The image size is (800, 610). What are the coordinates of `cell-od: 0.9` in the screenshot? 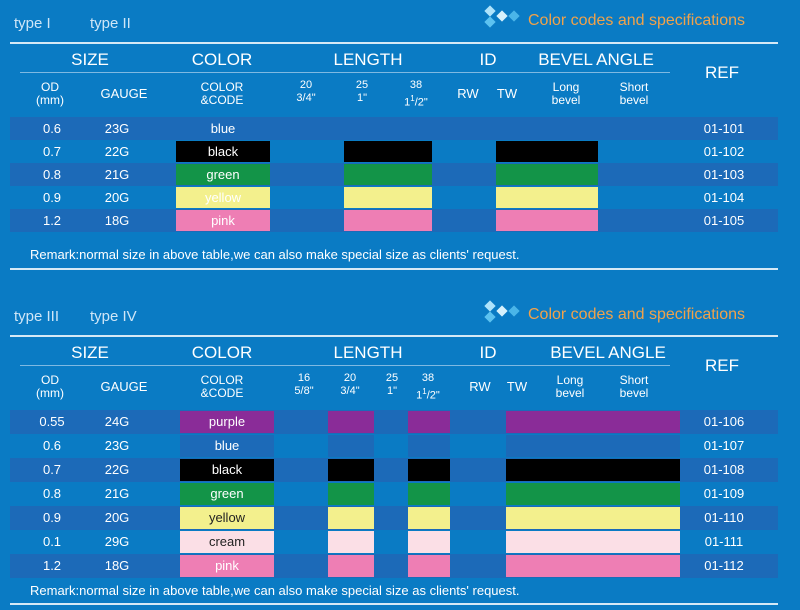 It's located at (52, 517).